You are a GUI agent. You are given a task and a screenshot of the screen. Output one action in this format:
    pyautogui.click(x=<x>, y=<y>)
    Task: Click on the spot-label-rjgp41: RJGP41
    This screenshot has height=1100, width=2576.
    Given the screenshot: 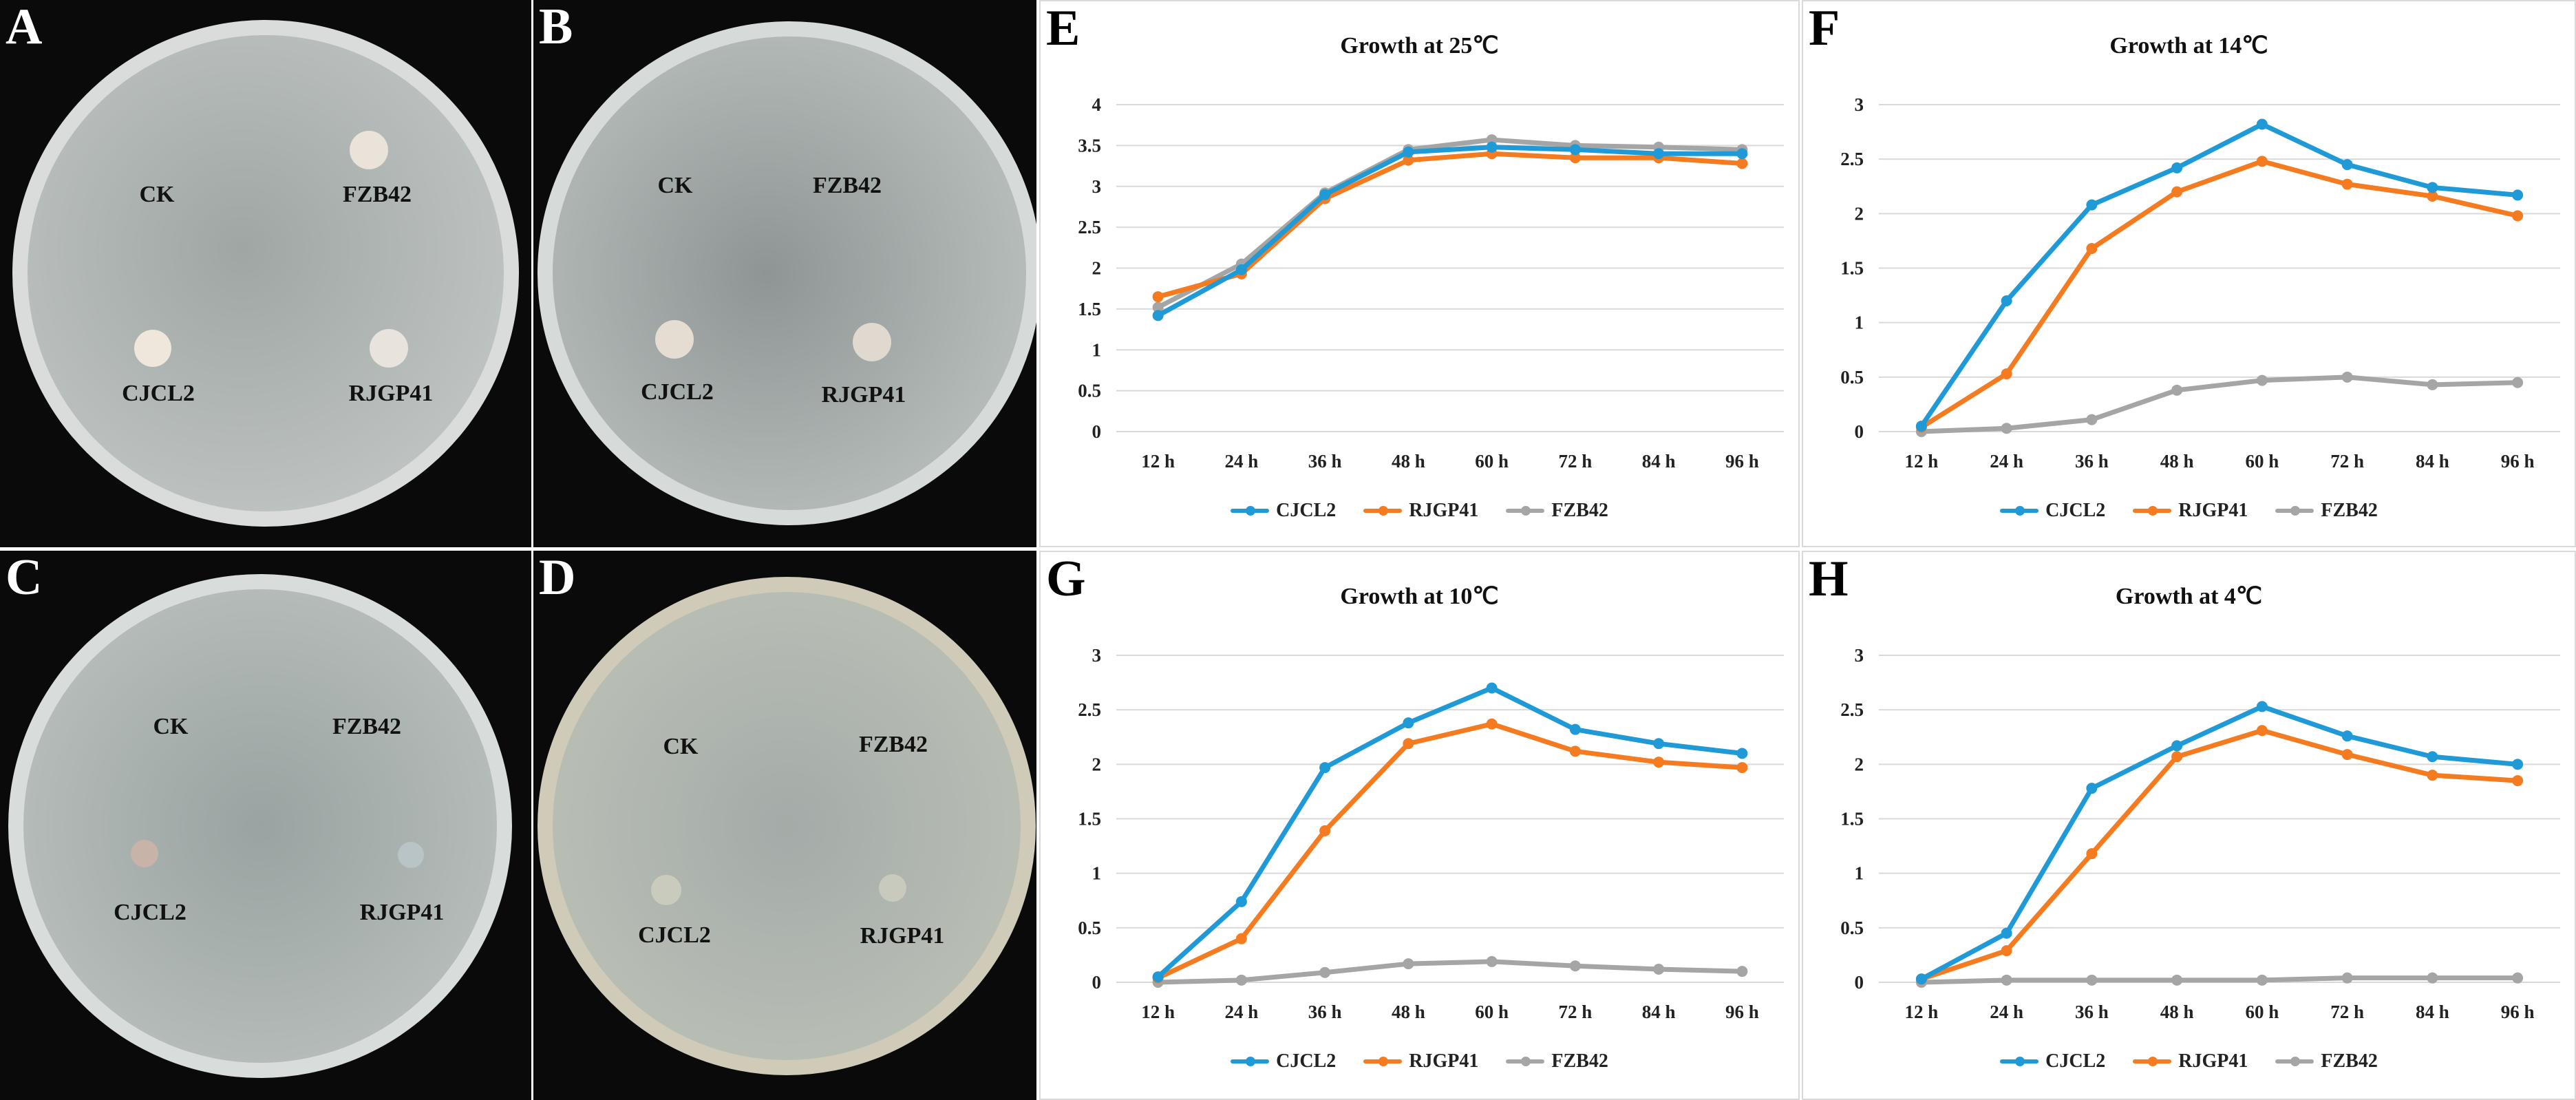 What is the action you would take?
    pyautogui.click(x=391, y=393)
    